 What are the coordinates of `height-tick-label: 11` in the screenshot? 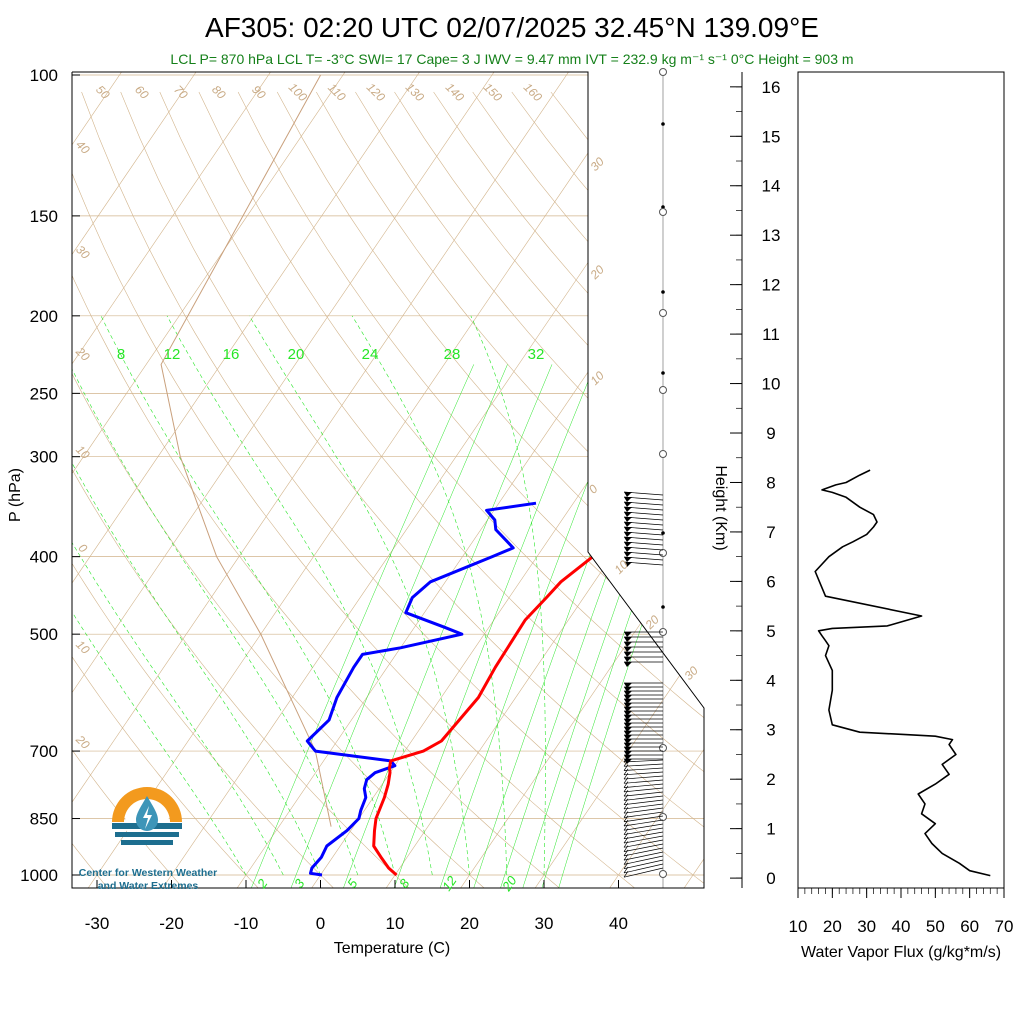 It's located at (771, 334).